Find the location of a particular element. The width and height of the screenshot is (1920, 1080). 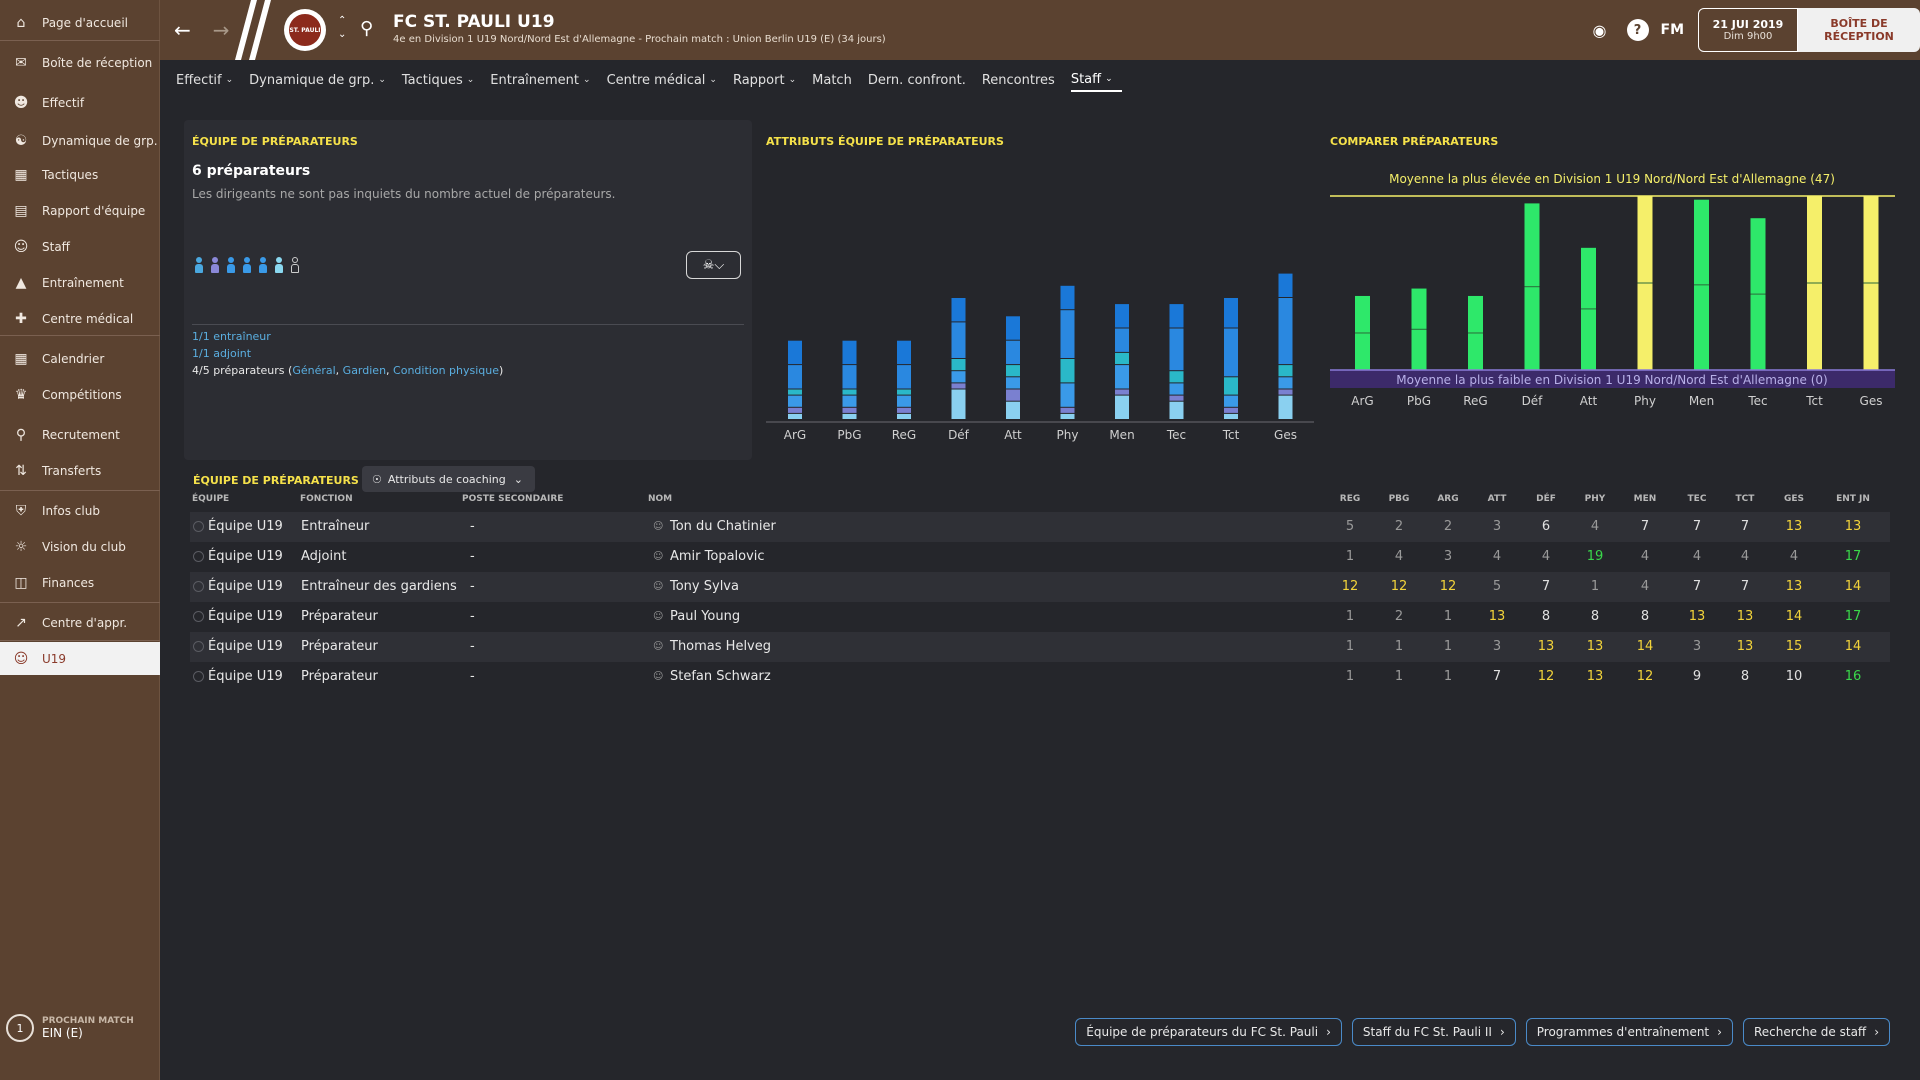

sidebar-item-trophy: ♛ Compétitions is located at coordinates (80, 394).